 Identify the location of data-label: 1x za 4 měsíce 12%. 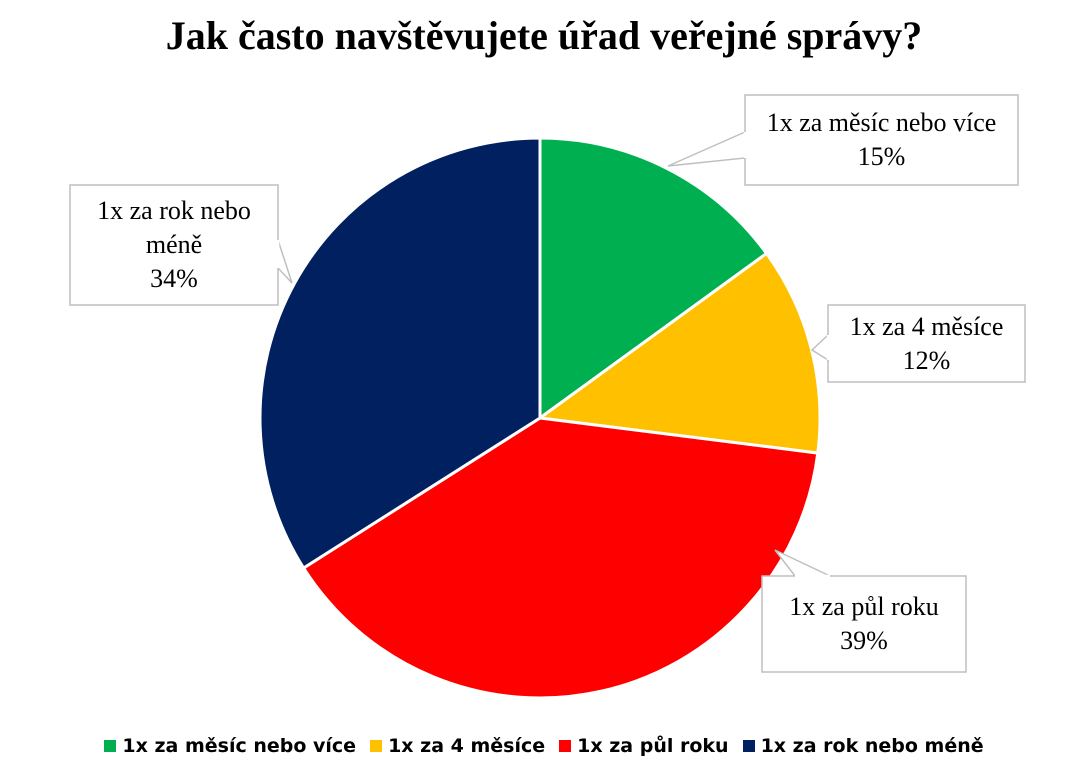
(926, 343).